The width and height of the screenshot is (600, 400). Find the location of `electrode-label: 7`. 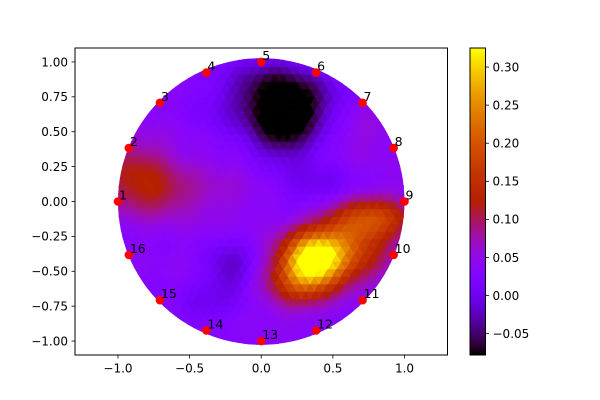

electrode-label: 7 is located at coordinates (368, 96).